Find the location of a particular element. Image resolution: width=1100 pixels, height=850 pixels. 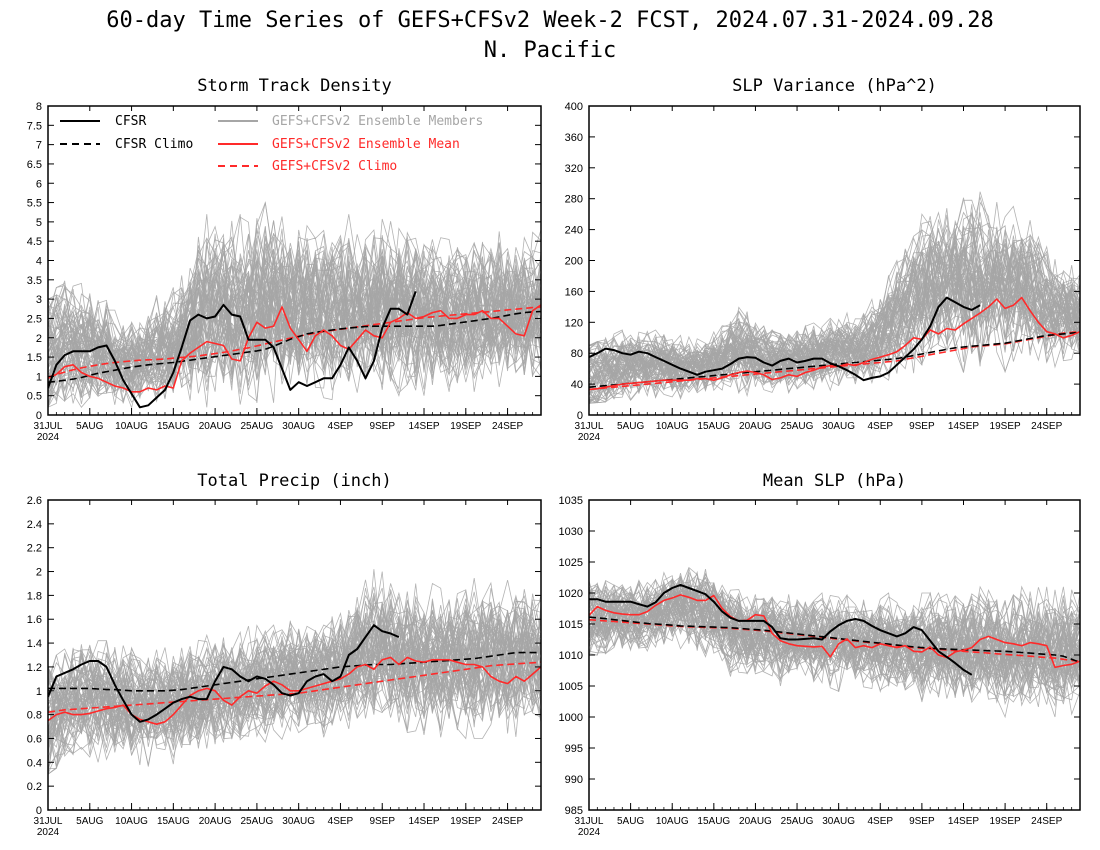

y-tick-label: 0.5 is located at coordinates (34, 397).